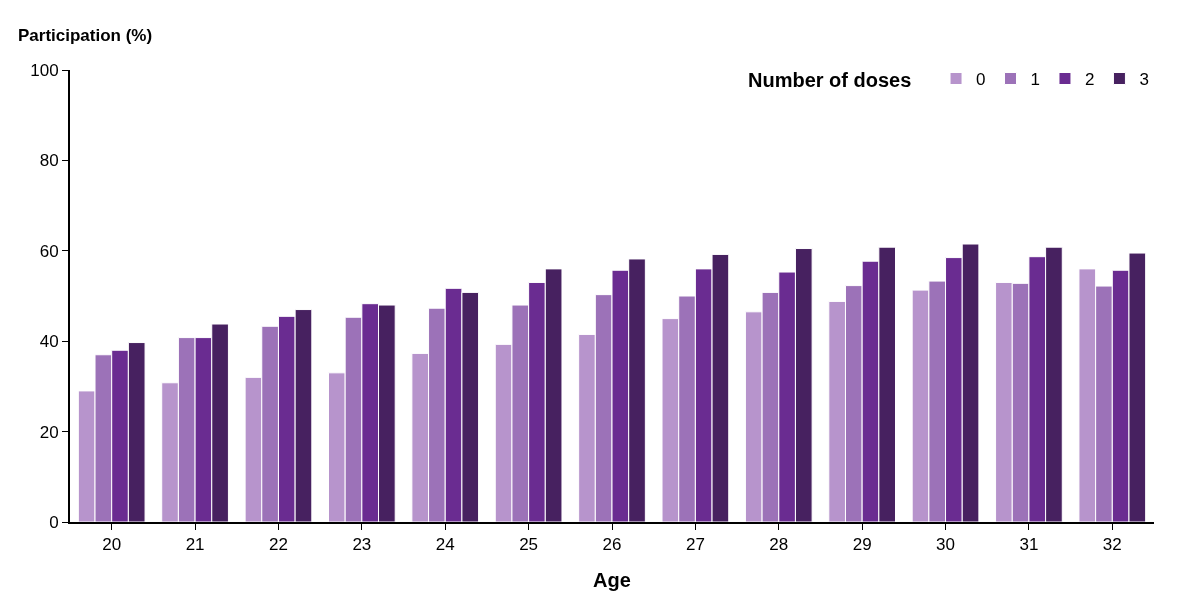  I want to click on x-tick-label: 30, so click(945, 545).